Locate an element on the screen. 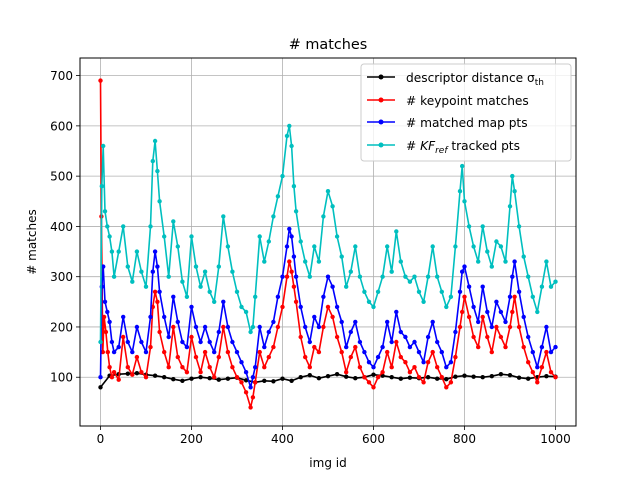 The height and width of the screenshot is (484, 640). legend-marker-matched-map-pts is located at coordinates (381, 122).